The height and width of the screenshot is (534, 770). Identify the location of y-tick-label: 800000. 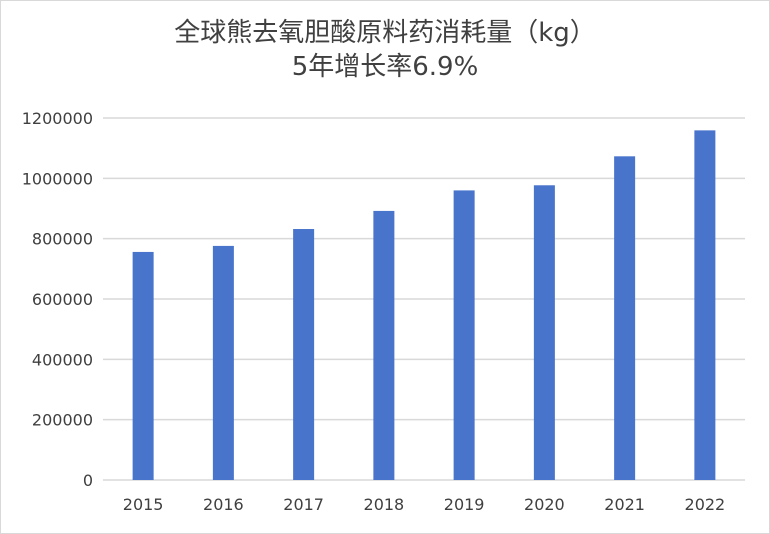
(62, 239).